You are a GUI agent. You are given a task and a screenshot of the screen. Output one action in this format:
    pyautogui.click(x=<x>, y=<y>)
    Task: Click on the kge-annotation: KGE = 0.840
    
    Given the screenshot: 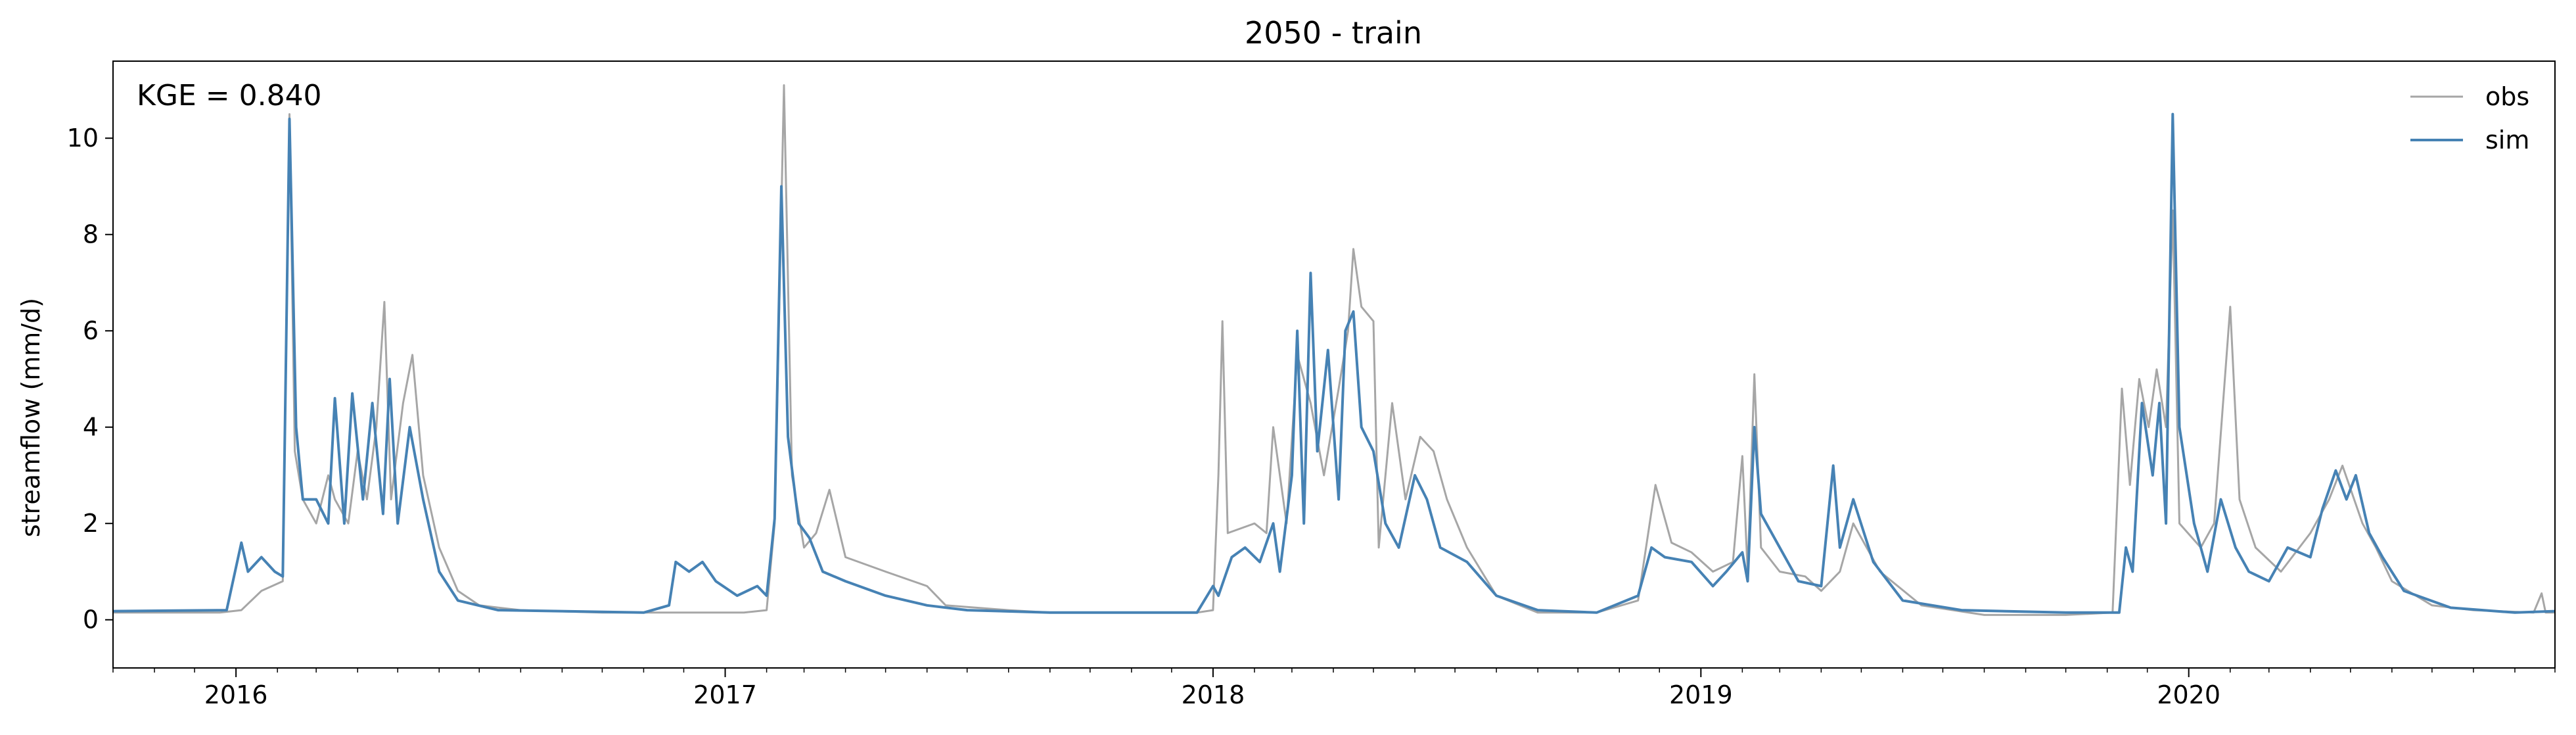 What is the action you would take?
    pyautogui.click(x=229, y=96)
    